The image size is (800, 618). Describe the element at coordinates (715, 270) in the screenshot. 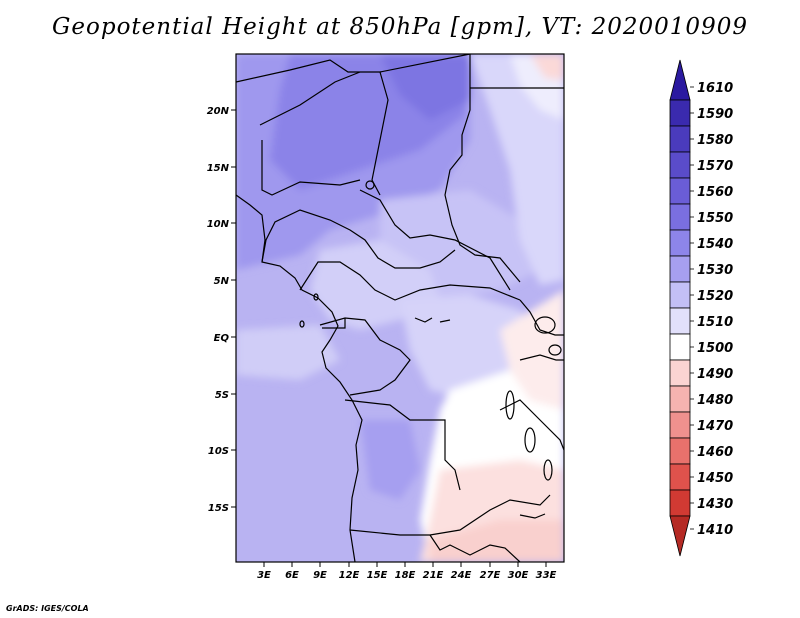

I see `colorbar-label: 1530` at that location.